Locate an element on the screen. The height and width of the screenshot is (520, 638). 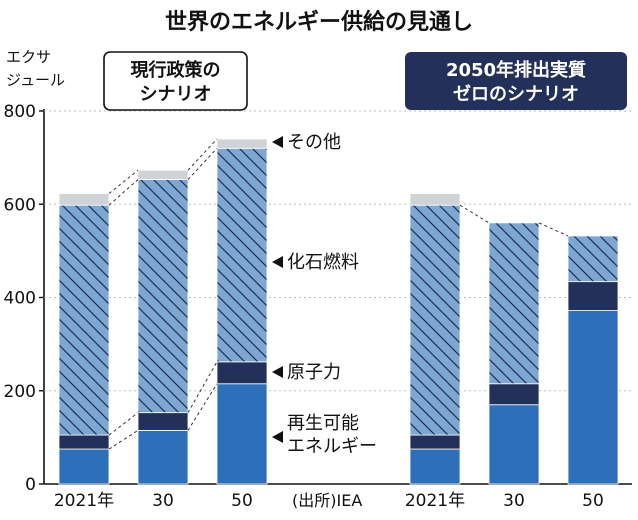
unit-label-line1: エクサ is located at coordinates (28, 57).